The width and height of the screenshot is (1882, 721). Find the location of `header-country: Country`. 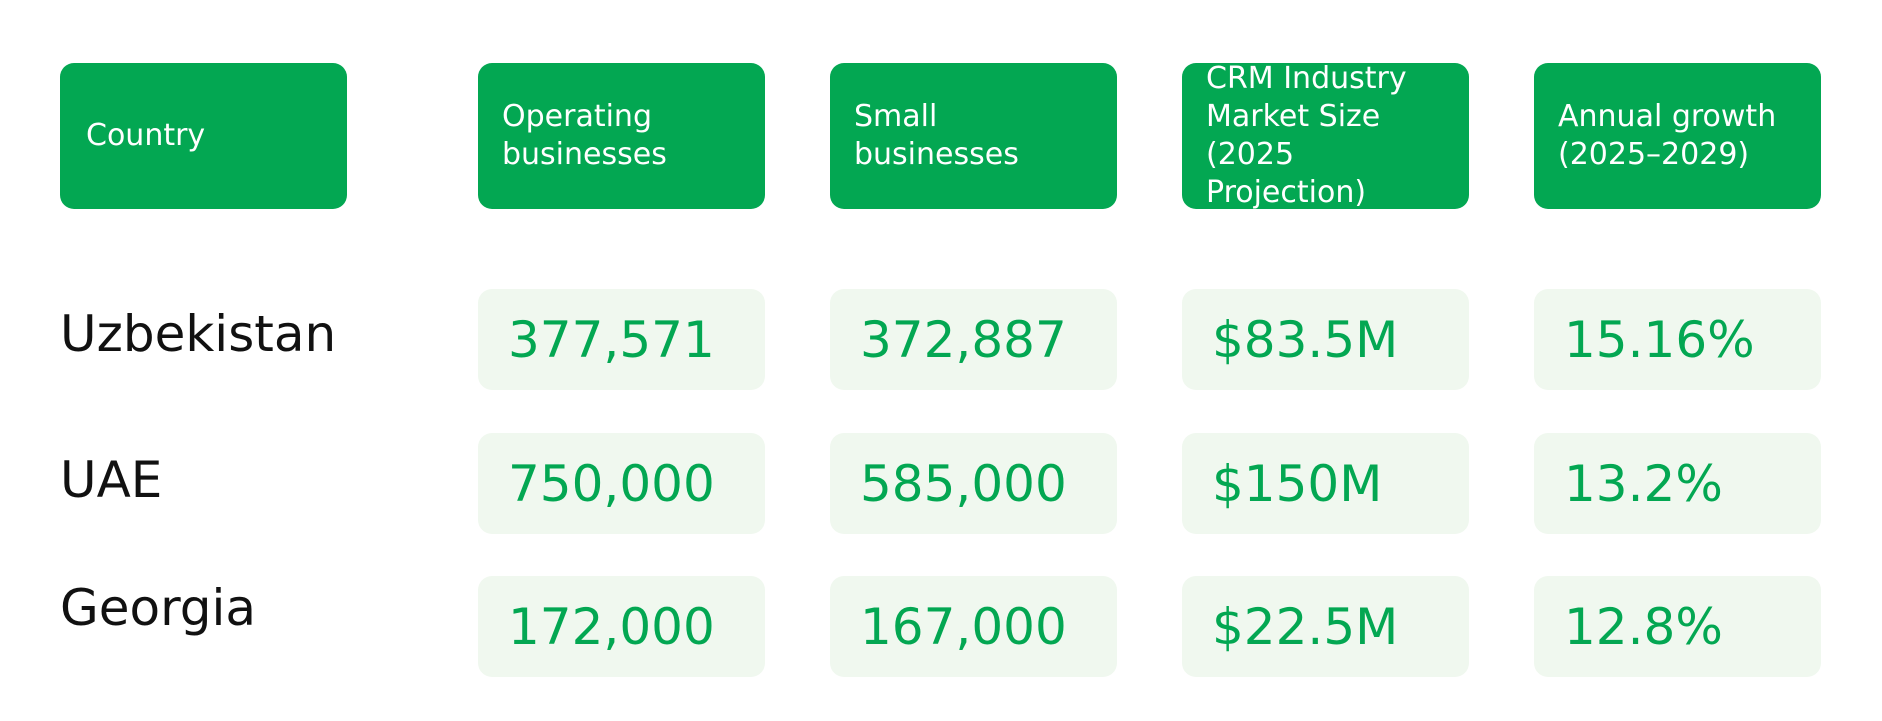

header-country: Country is located at coordinates (203, 136).